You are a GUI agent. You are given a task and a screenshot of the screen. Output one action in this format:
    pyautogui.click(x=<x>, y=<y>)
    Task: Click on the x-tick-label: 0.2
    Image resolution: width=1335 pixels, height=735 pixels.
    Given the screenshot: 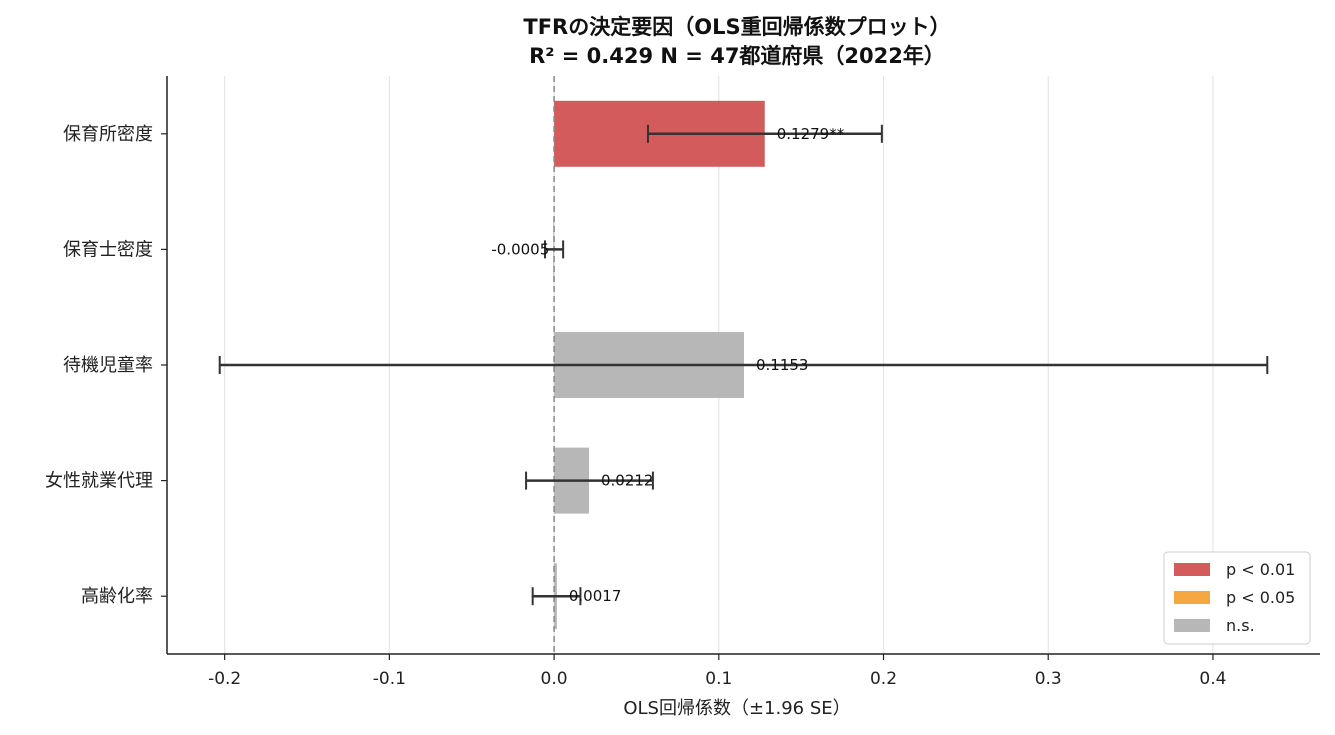 What is the action you would take?
    pyautogui.click(x=883, y=679)
    